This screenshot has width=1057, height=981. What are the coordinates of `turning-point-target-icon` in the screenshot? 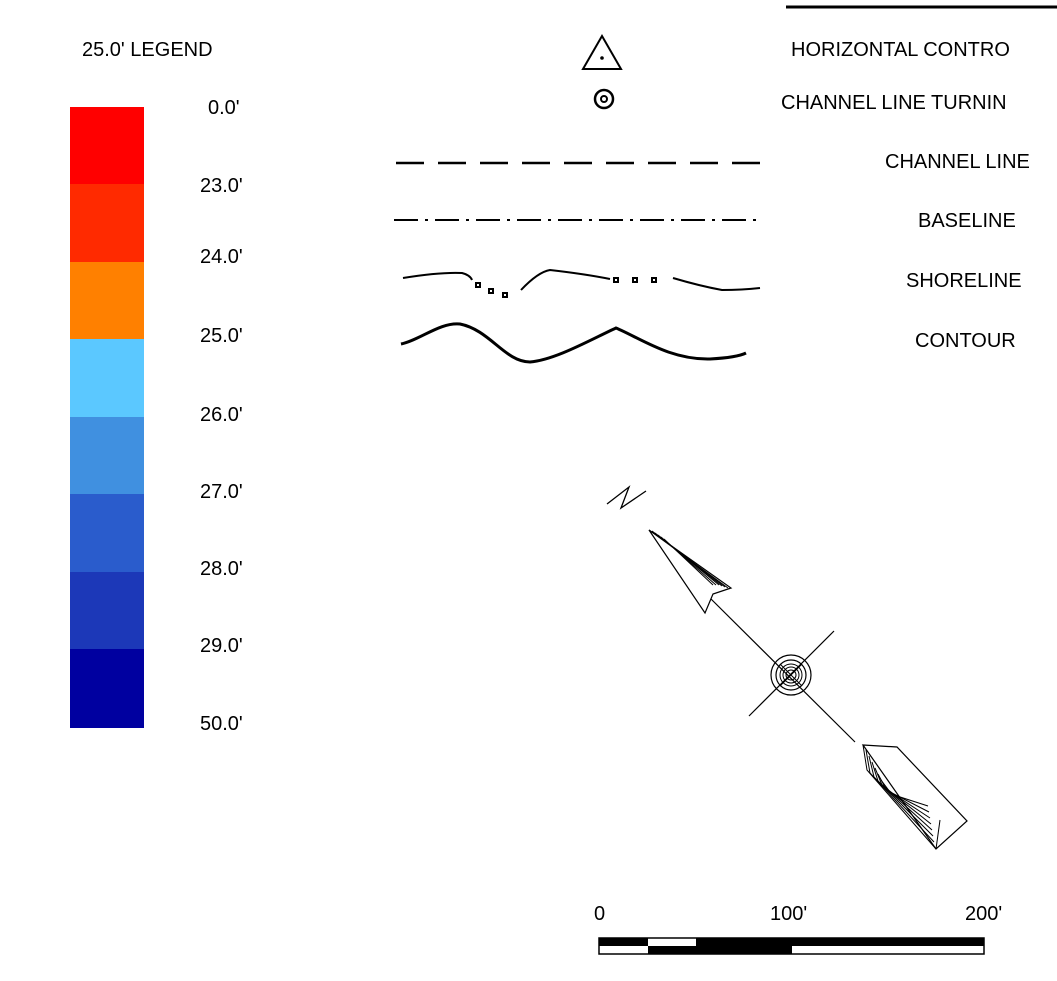 It's located at (604, 99).